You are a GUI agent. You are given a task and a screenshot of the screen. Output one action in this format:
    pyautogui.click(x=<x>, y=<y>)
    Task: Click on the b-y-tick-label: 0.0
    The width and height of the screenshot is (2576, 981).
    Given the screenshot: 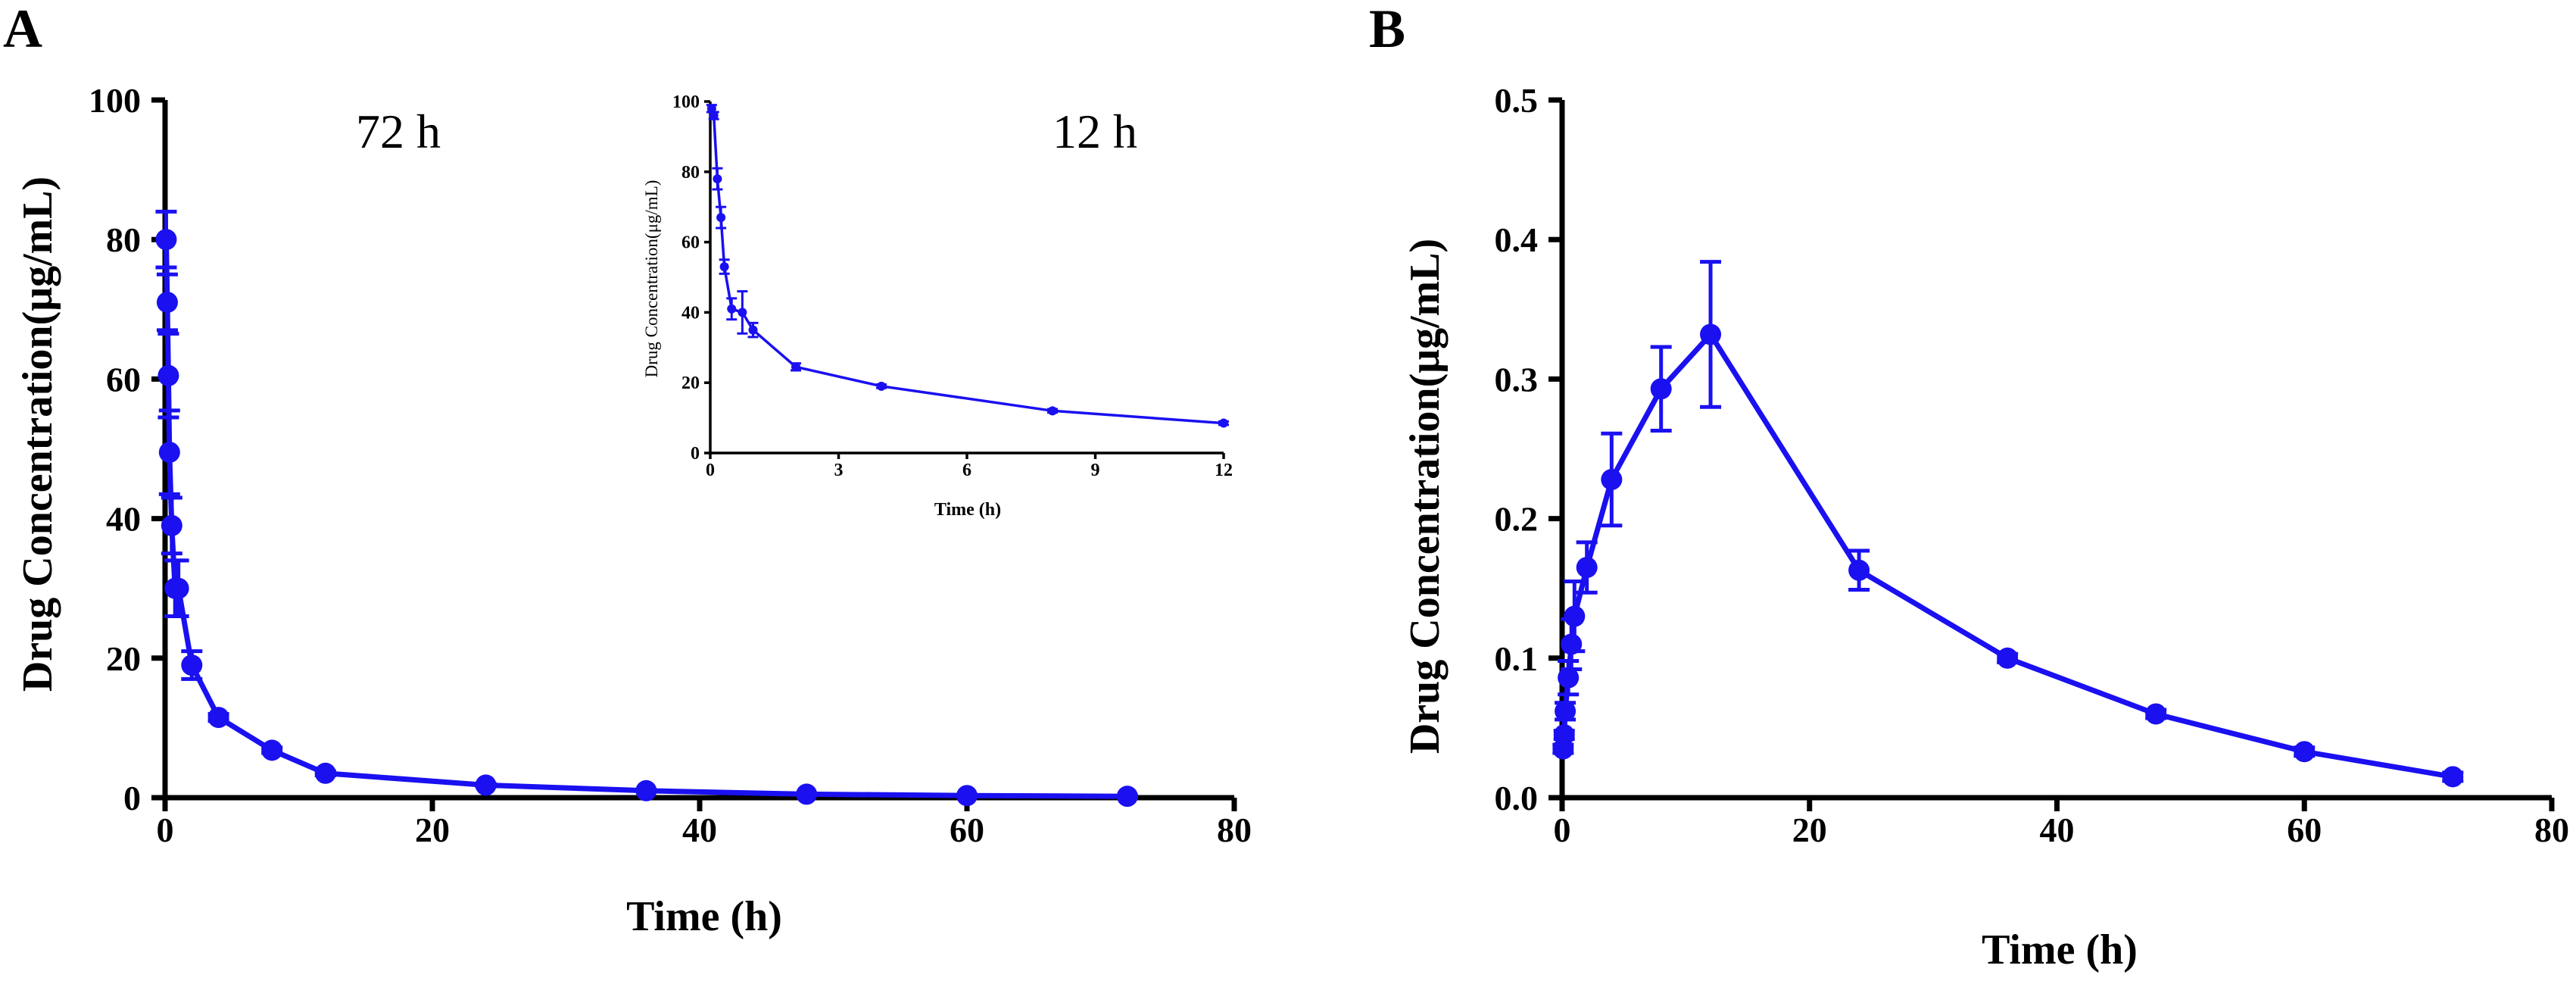 What is the action you would take?
    pyautogui.click(x=1517, y=798)
    